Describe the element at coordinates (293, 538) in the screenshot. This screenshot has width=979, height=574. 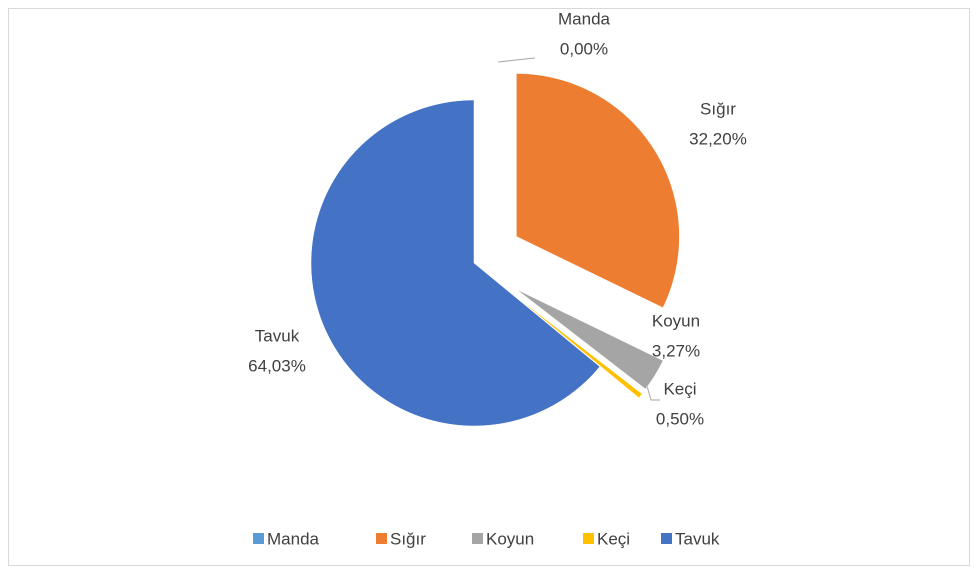
I see `legend-label: Manda` at that location.